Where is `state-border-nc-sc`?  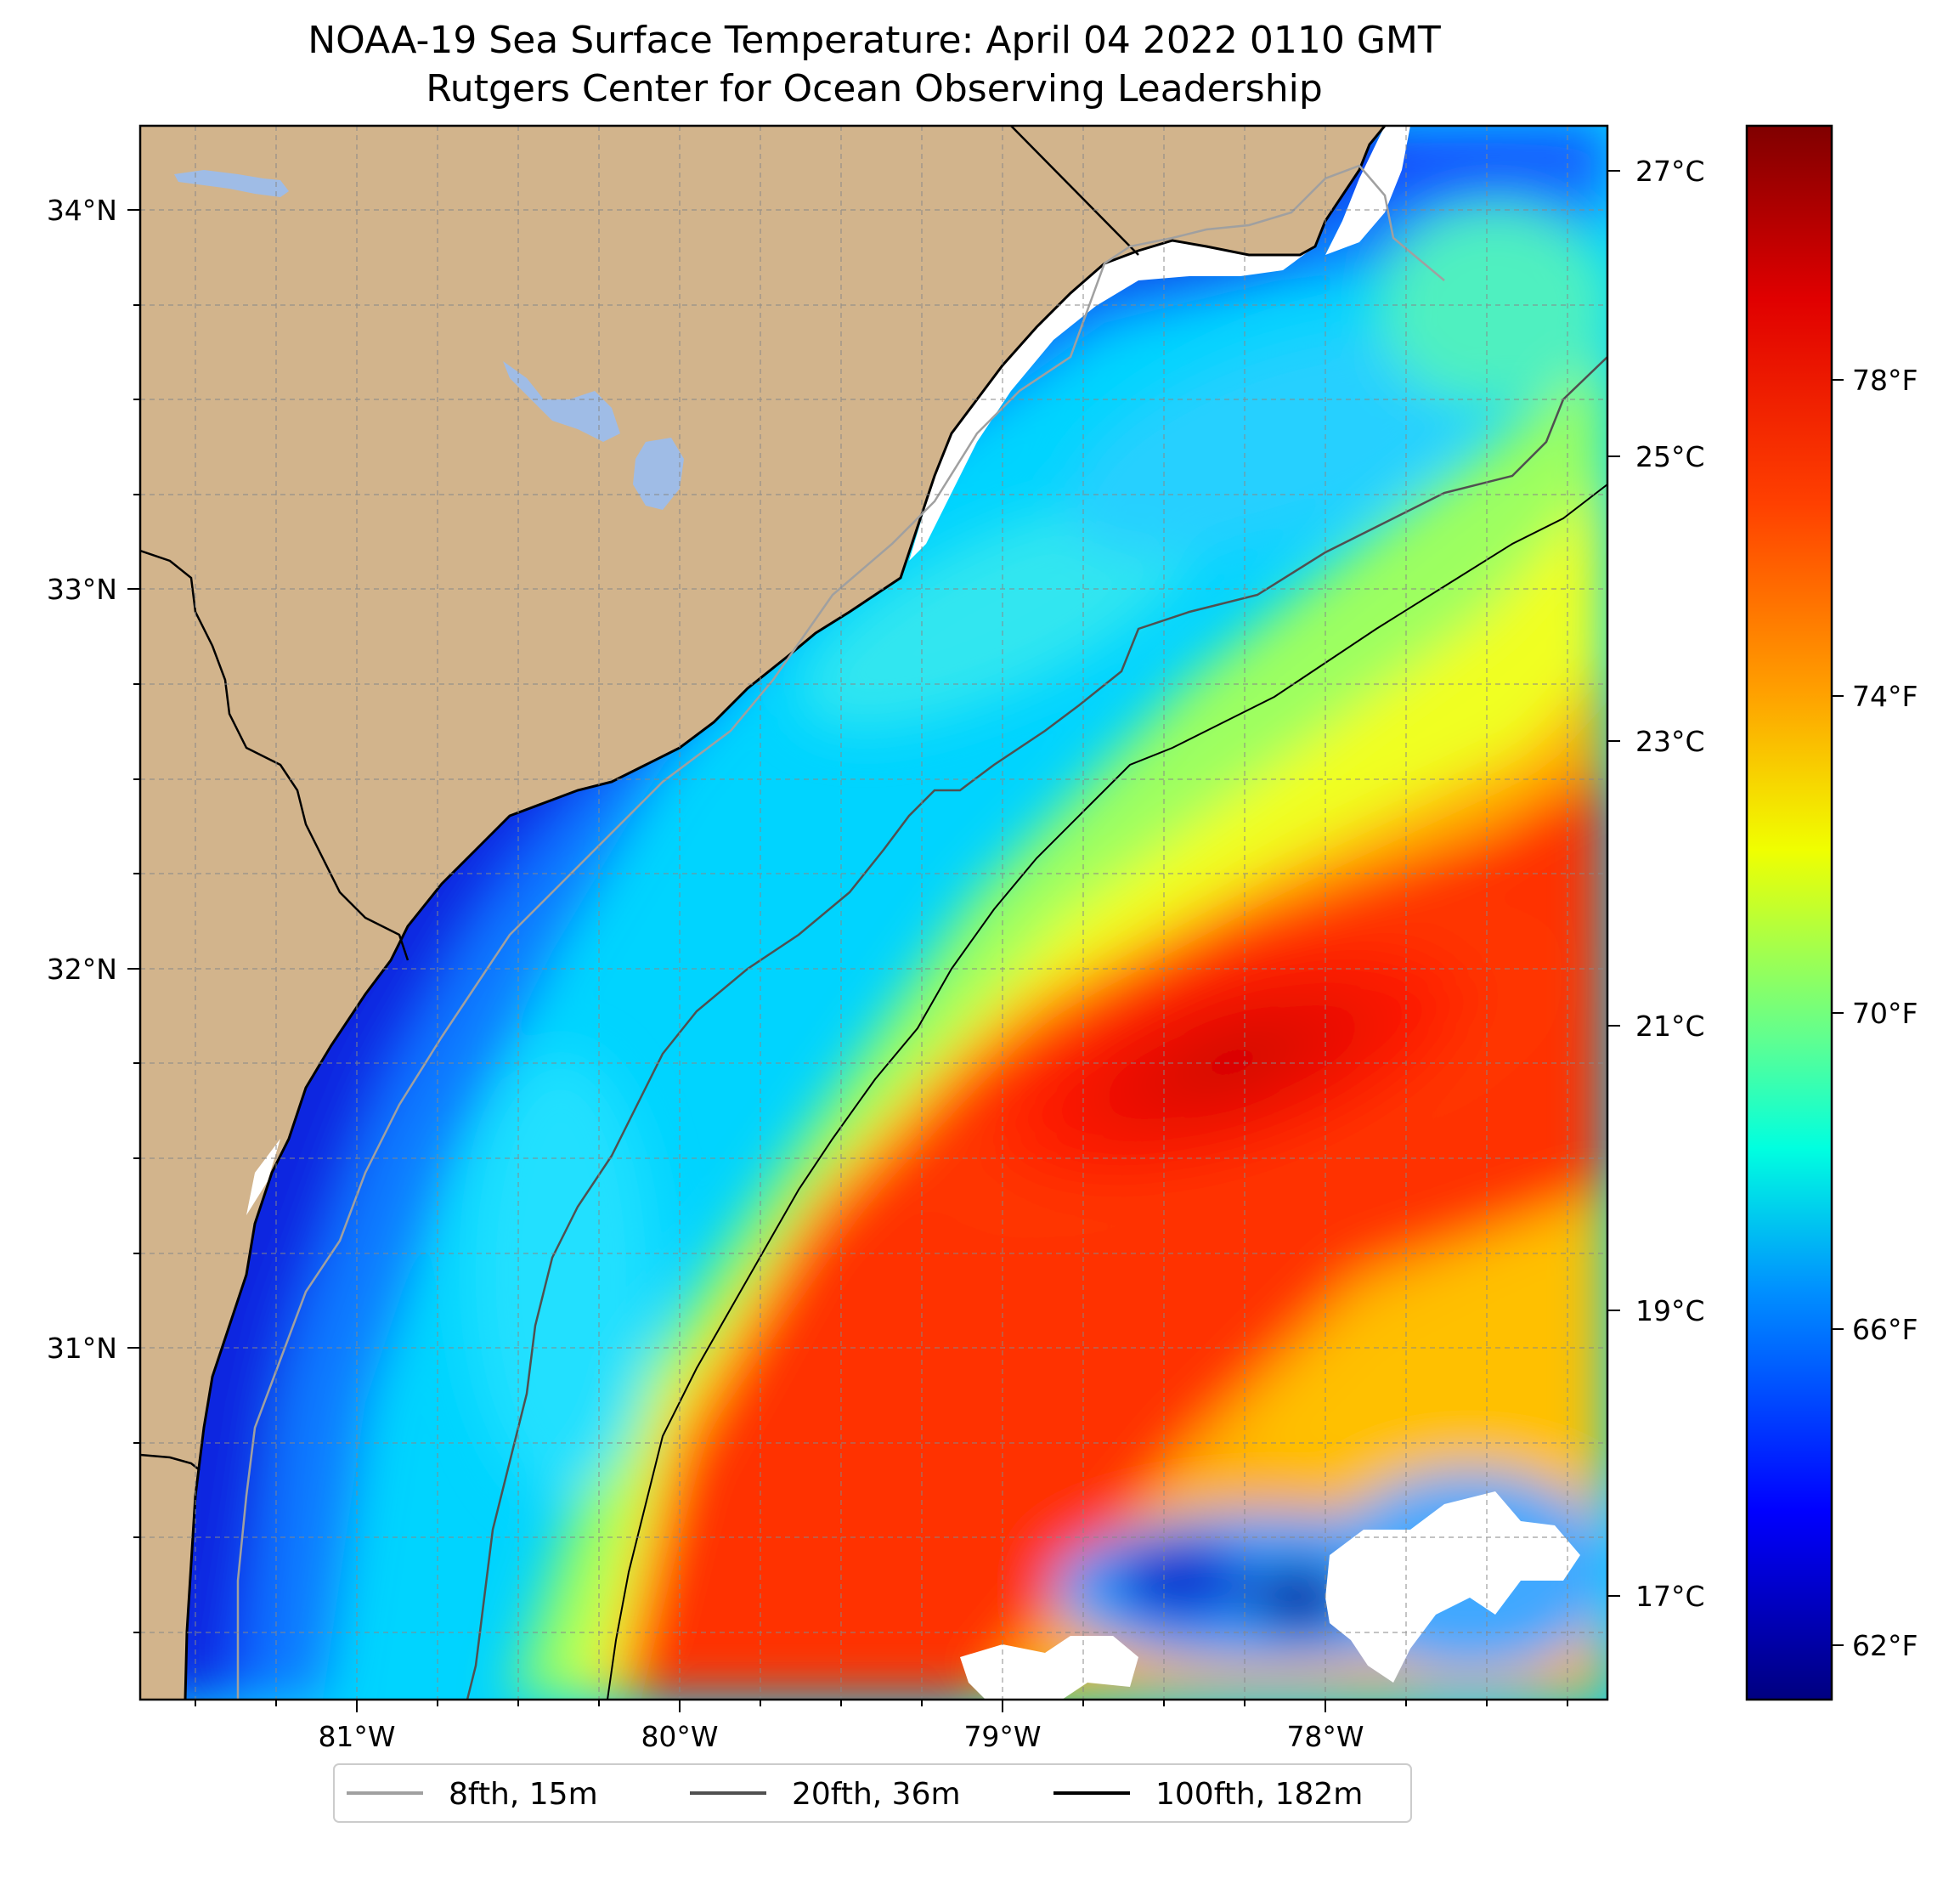 state-border-nc-sc is located at coordinates (1074, 191).